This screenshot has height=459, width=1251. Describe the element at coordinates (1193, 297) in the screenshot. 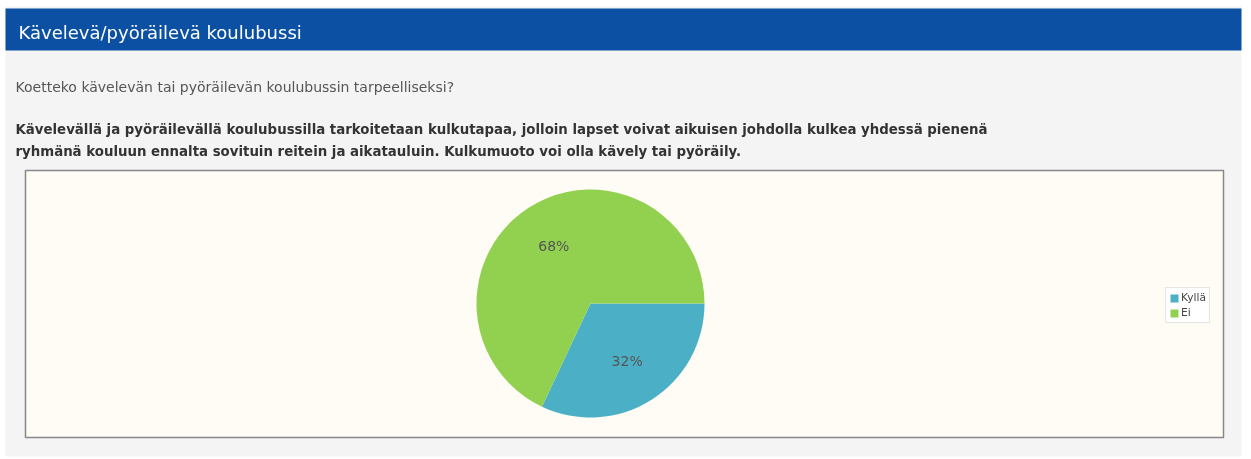

I see `legend-label: Kyllä` at that location.